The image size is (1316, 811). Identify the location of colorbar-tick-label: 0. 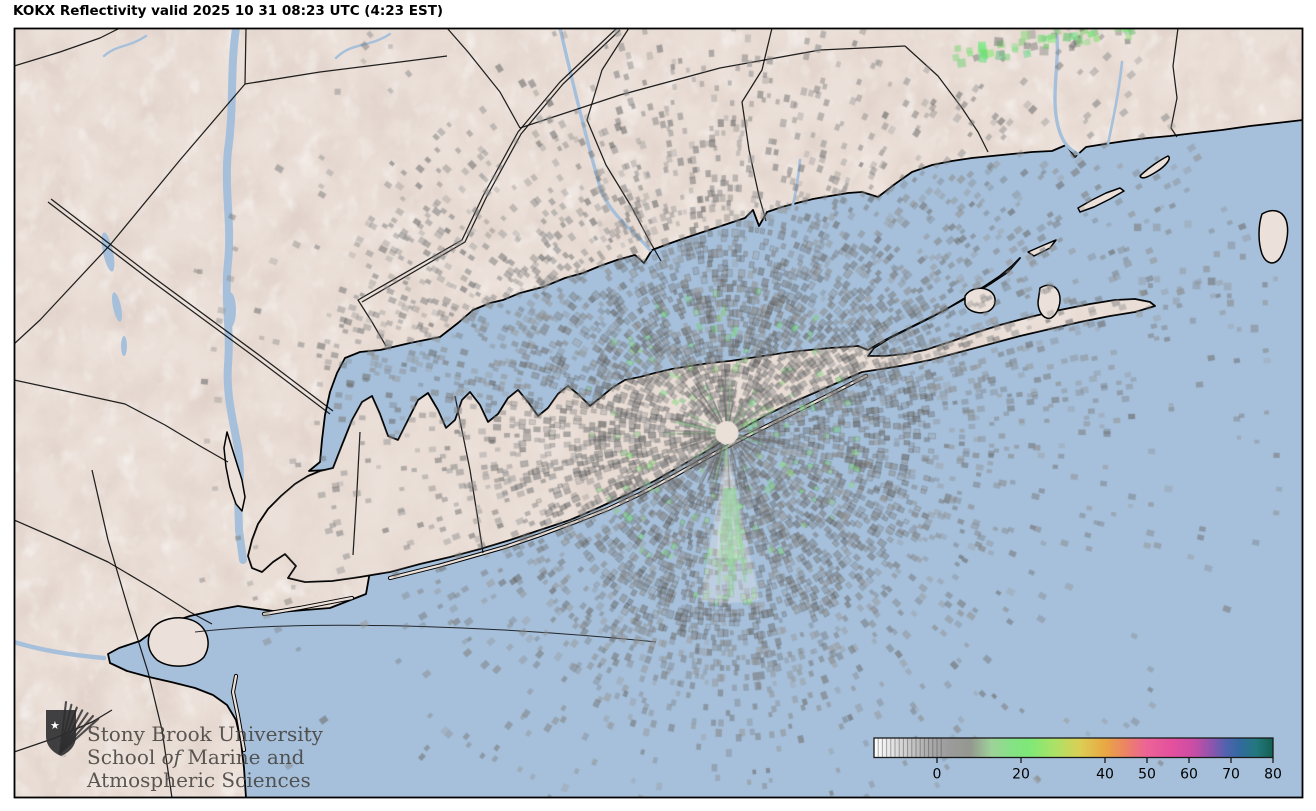
(937, 775).